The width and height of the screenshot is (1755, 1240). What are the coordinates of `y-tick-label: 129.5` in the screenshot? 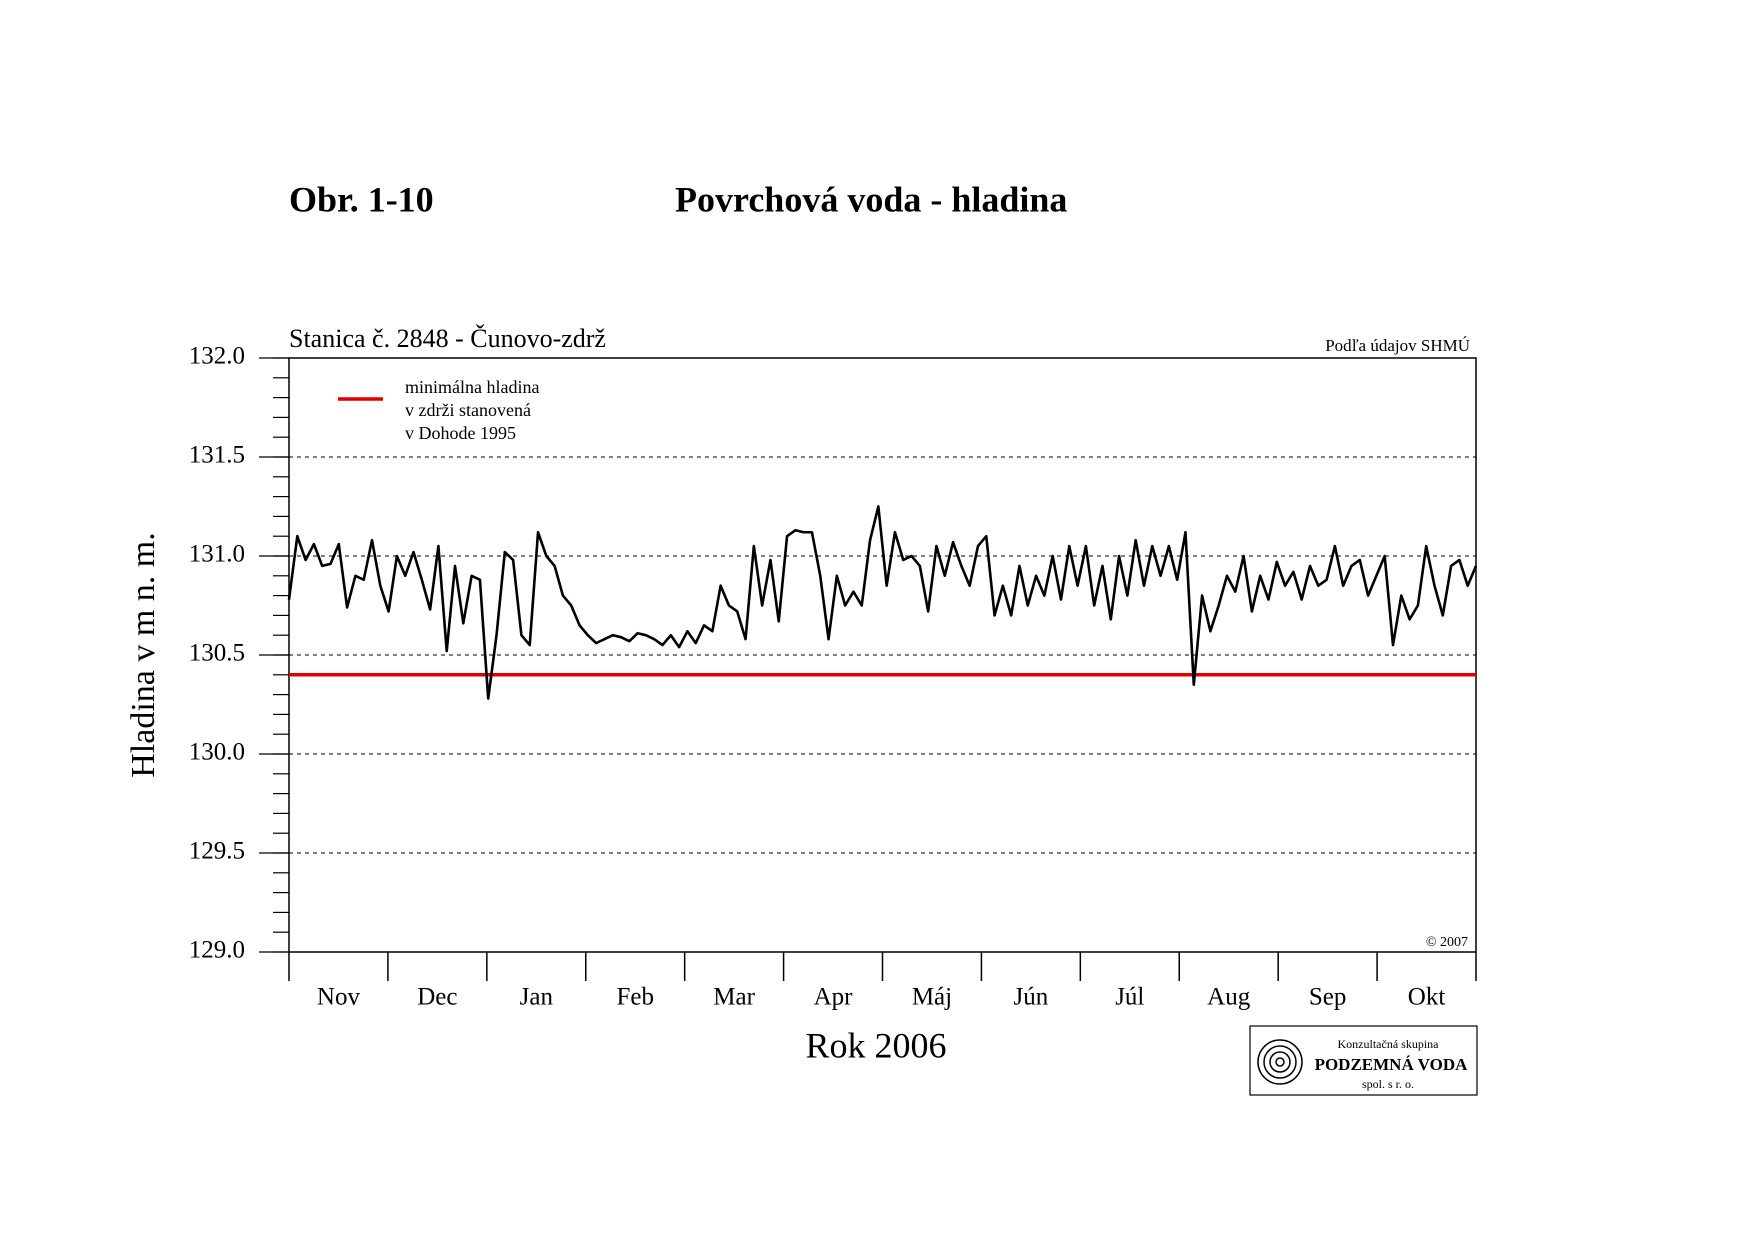 It's located at (217, 851).